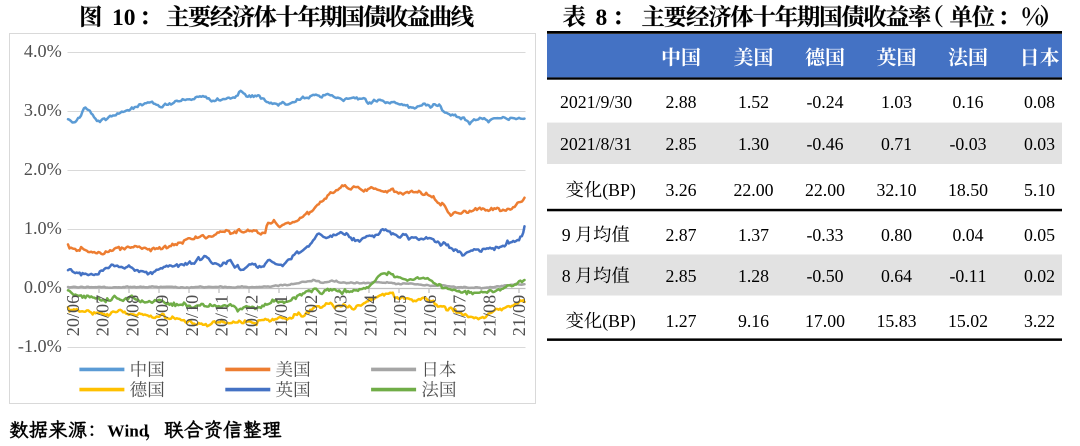 Image resolution: width=1080 pixels, height=446 pixels. I want to click on svg-text: 20/06, so click(73, 315).